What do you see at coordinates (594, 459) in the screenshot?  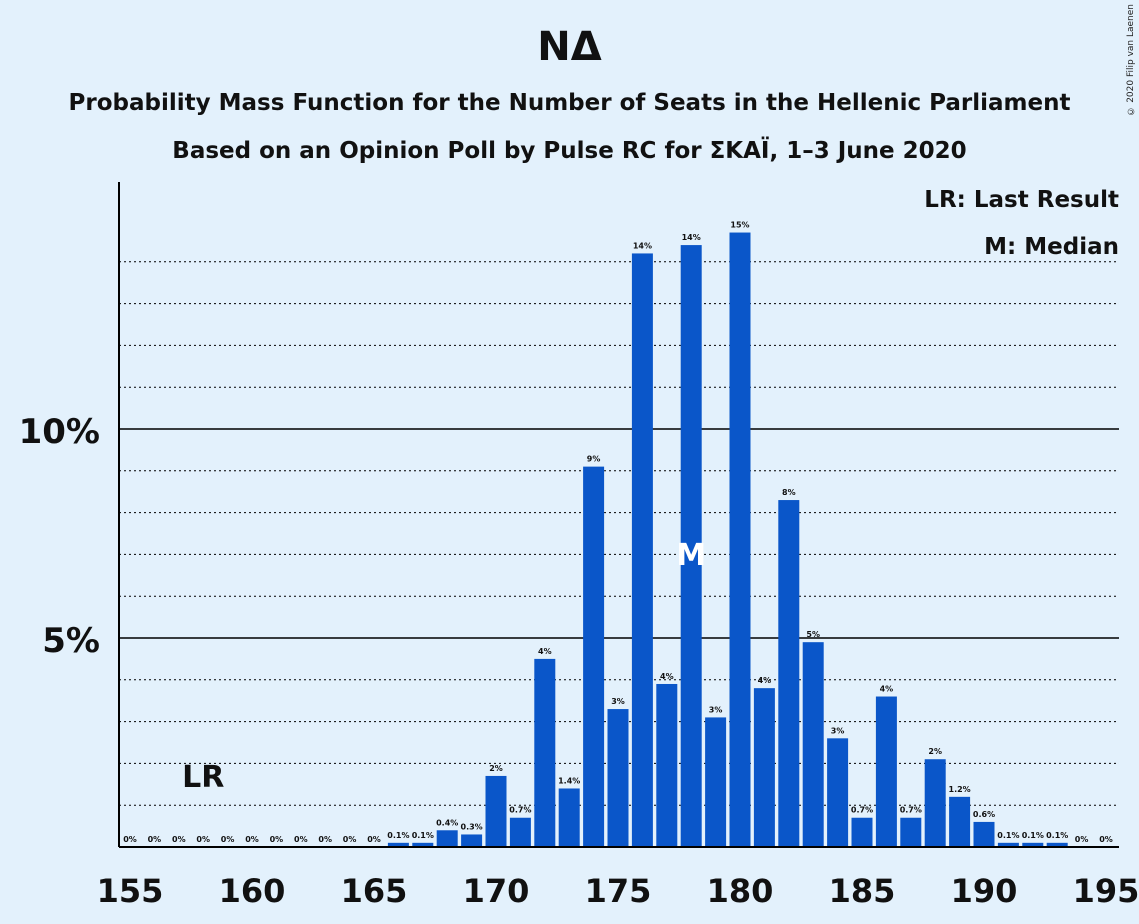 I see `bar-value-label: 9%` at bounding box center [594, 459].